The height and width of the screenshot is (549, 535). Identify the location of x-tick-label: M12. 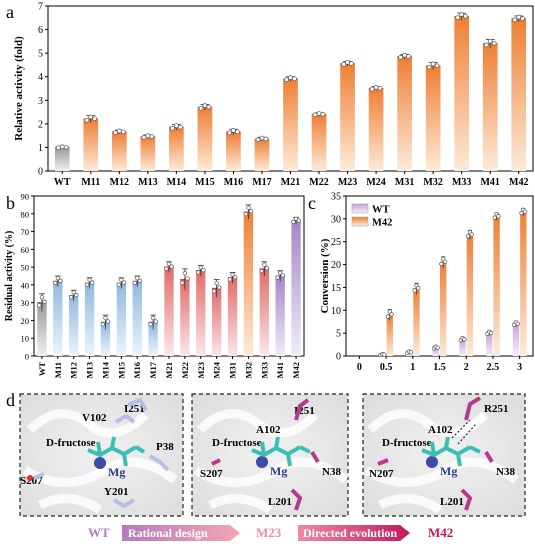
(74, 370).